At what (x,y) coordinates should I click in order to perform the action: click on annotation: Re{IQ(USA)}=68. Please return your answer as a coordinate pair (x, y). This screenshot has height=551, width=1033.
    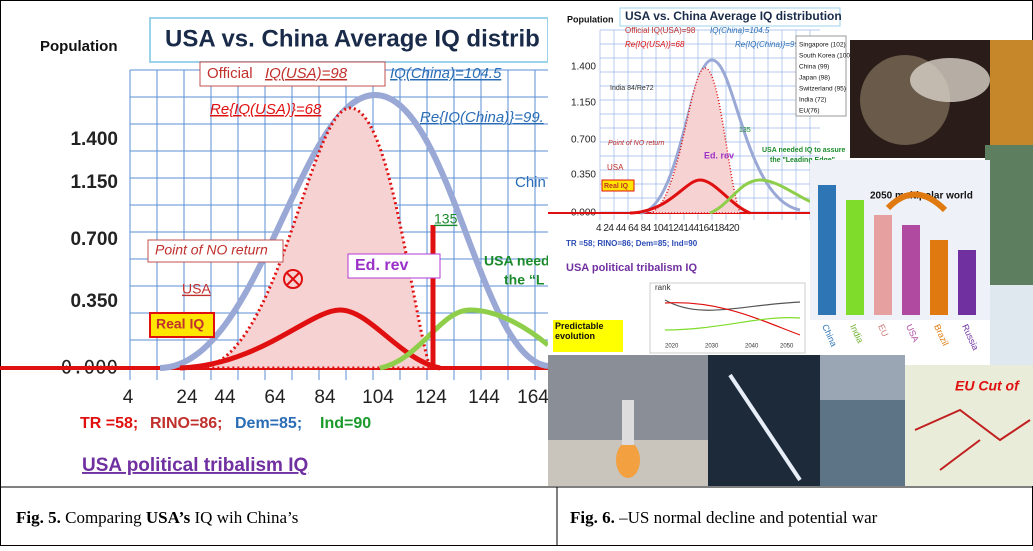
    Looking at the image, I should click on (266, 109).